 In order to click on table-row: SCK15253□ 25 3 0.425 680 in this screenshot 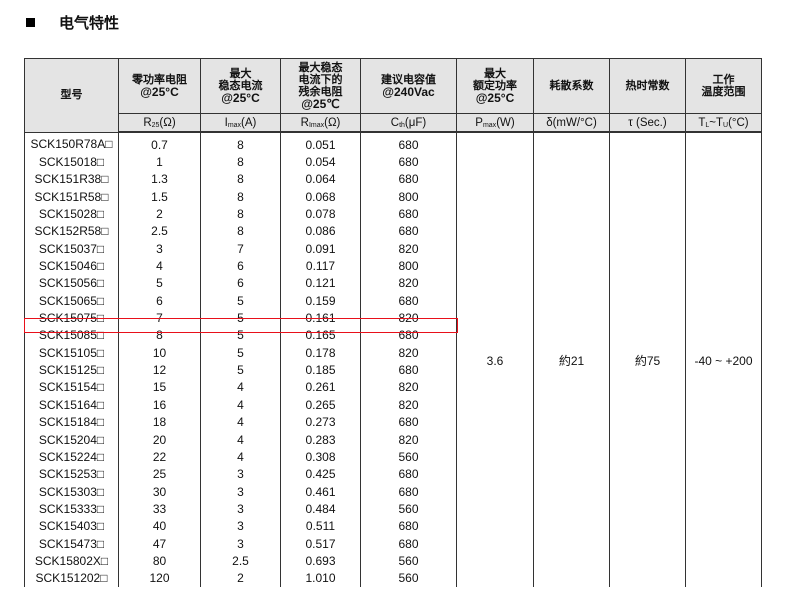, I will do `click(393, 474)`.